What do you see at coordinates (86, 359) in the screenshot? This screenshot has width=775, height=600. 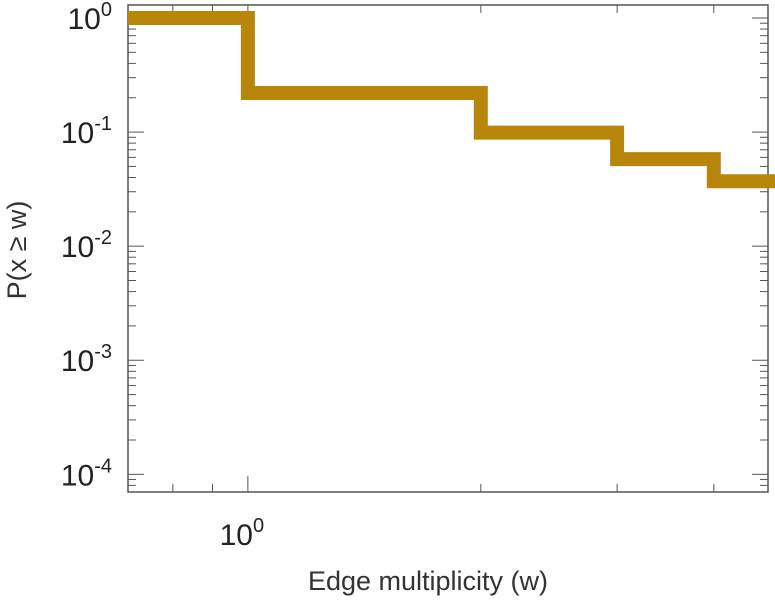 I see `y-tick-label: 10⁻³` at bounding box center [86, 359].